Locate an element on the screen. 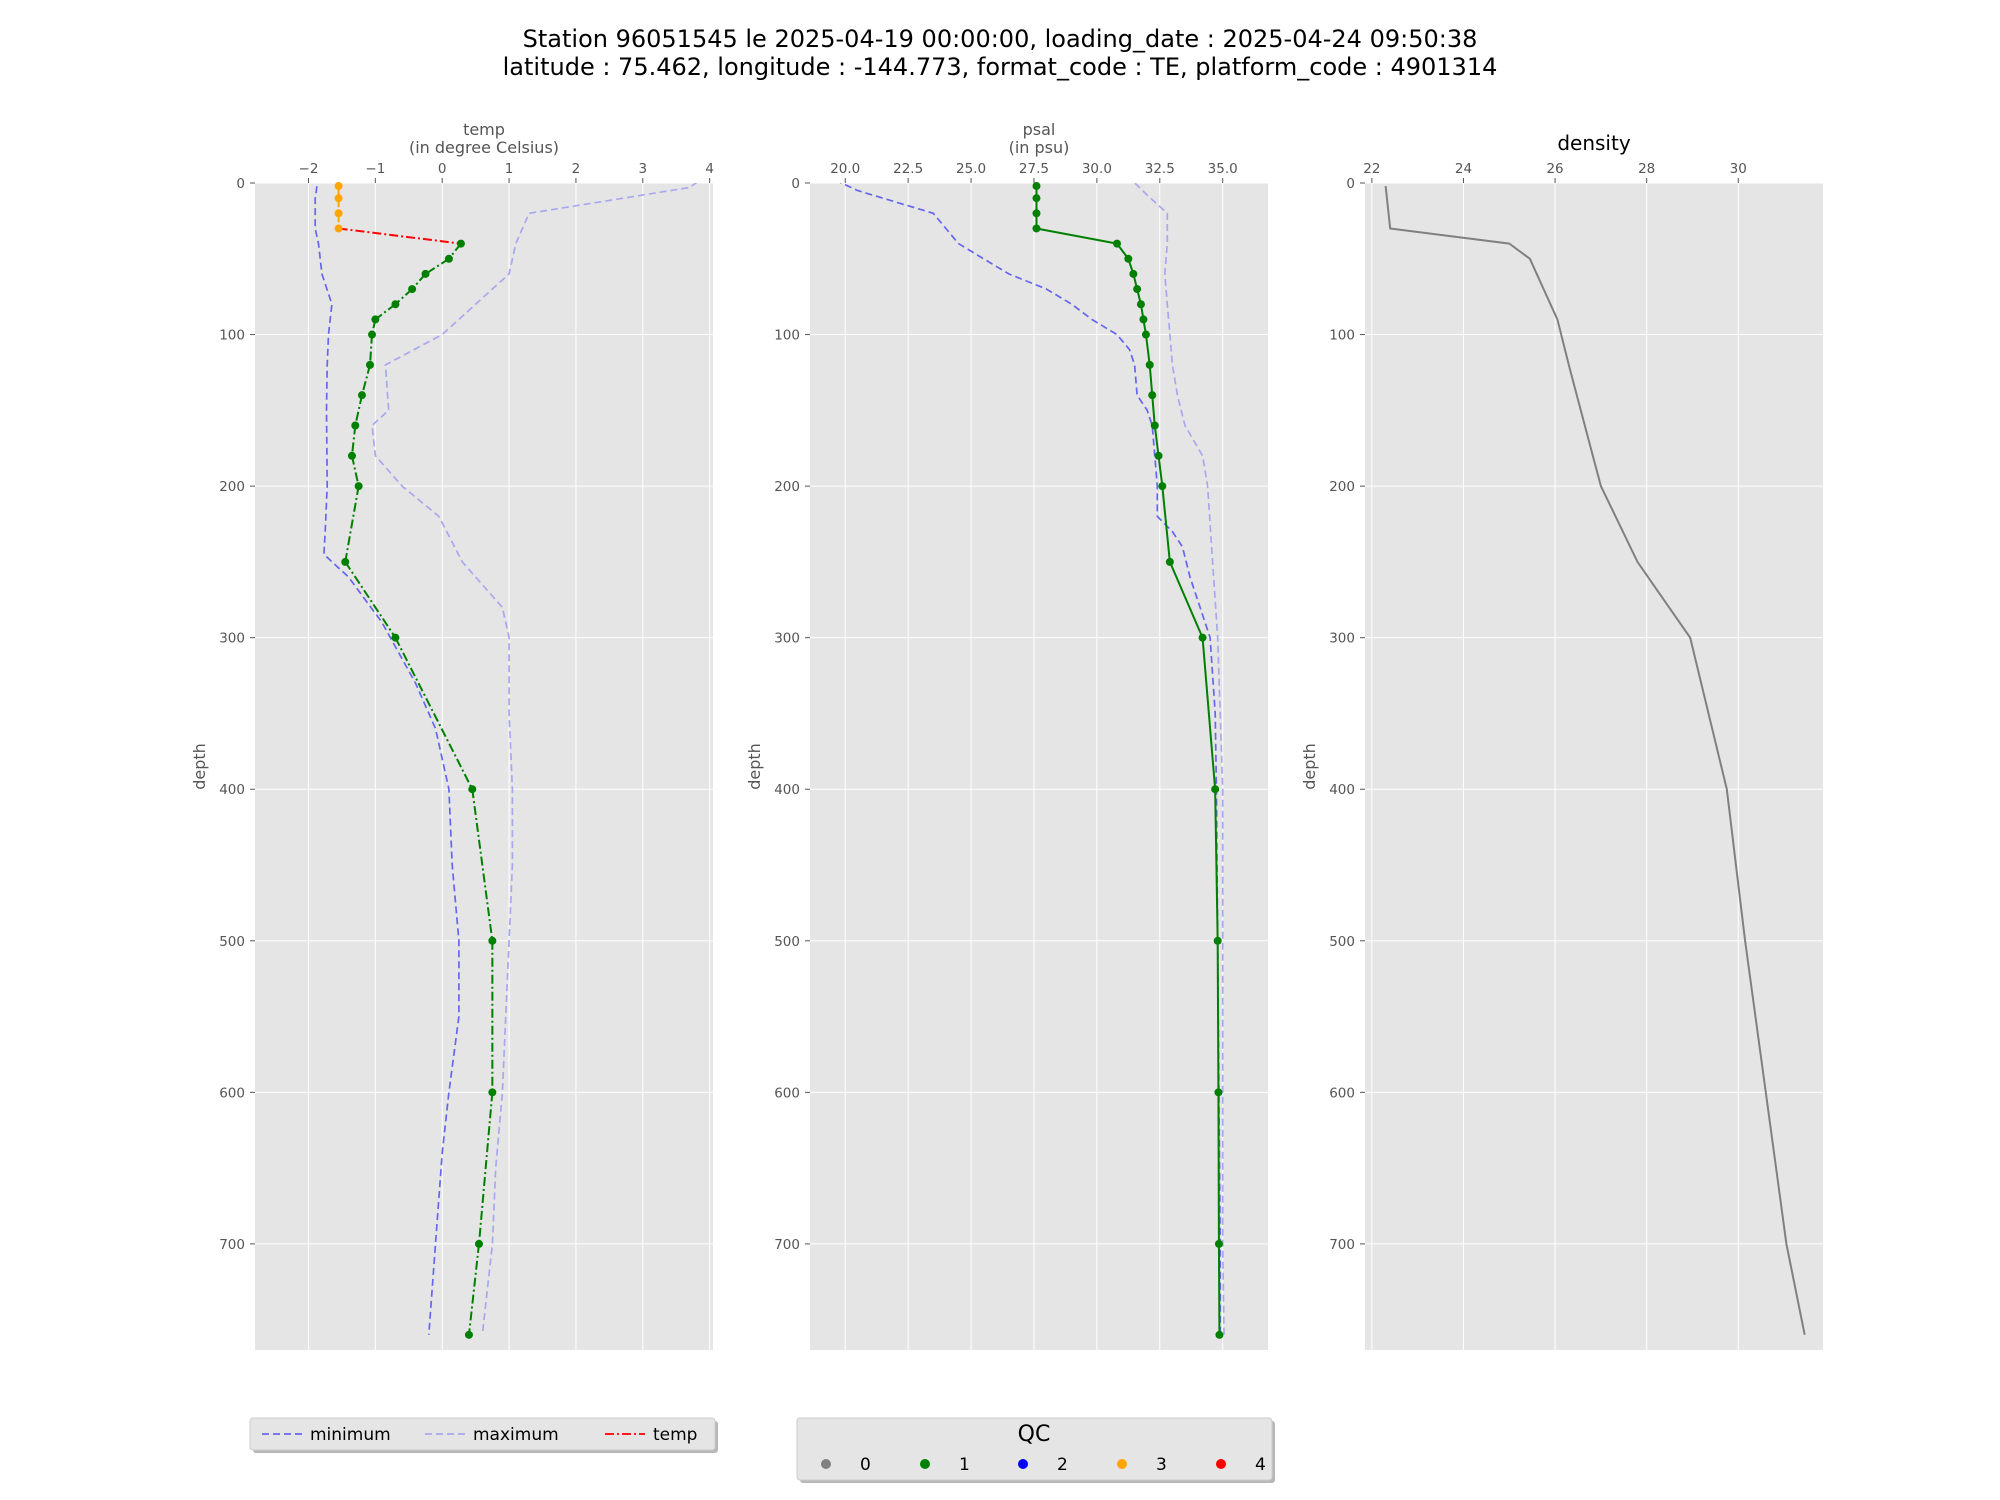  density-y-tick-label: 300 is located at coordinates (1342, 639).